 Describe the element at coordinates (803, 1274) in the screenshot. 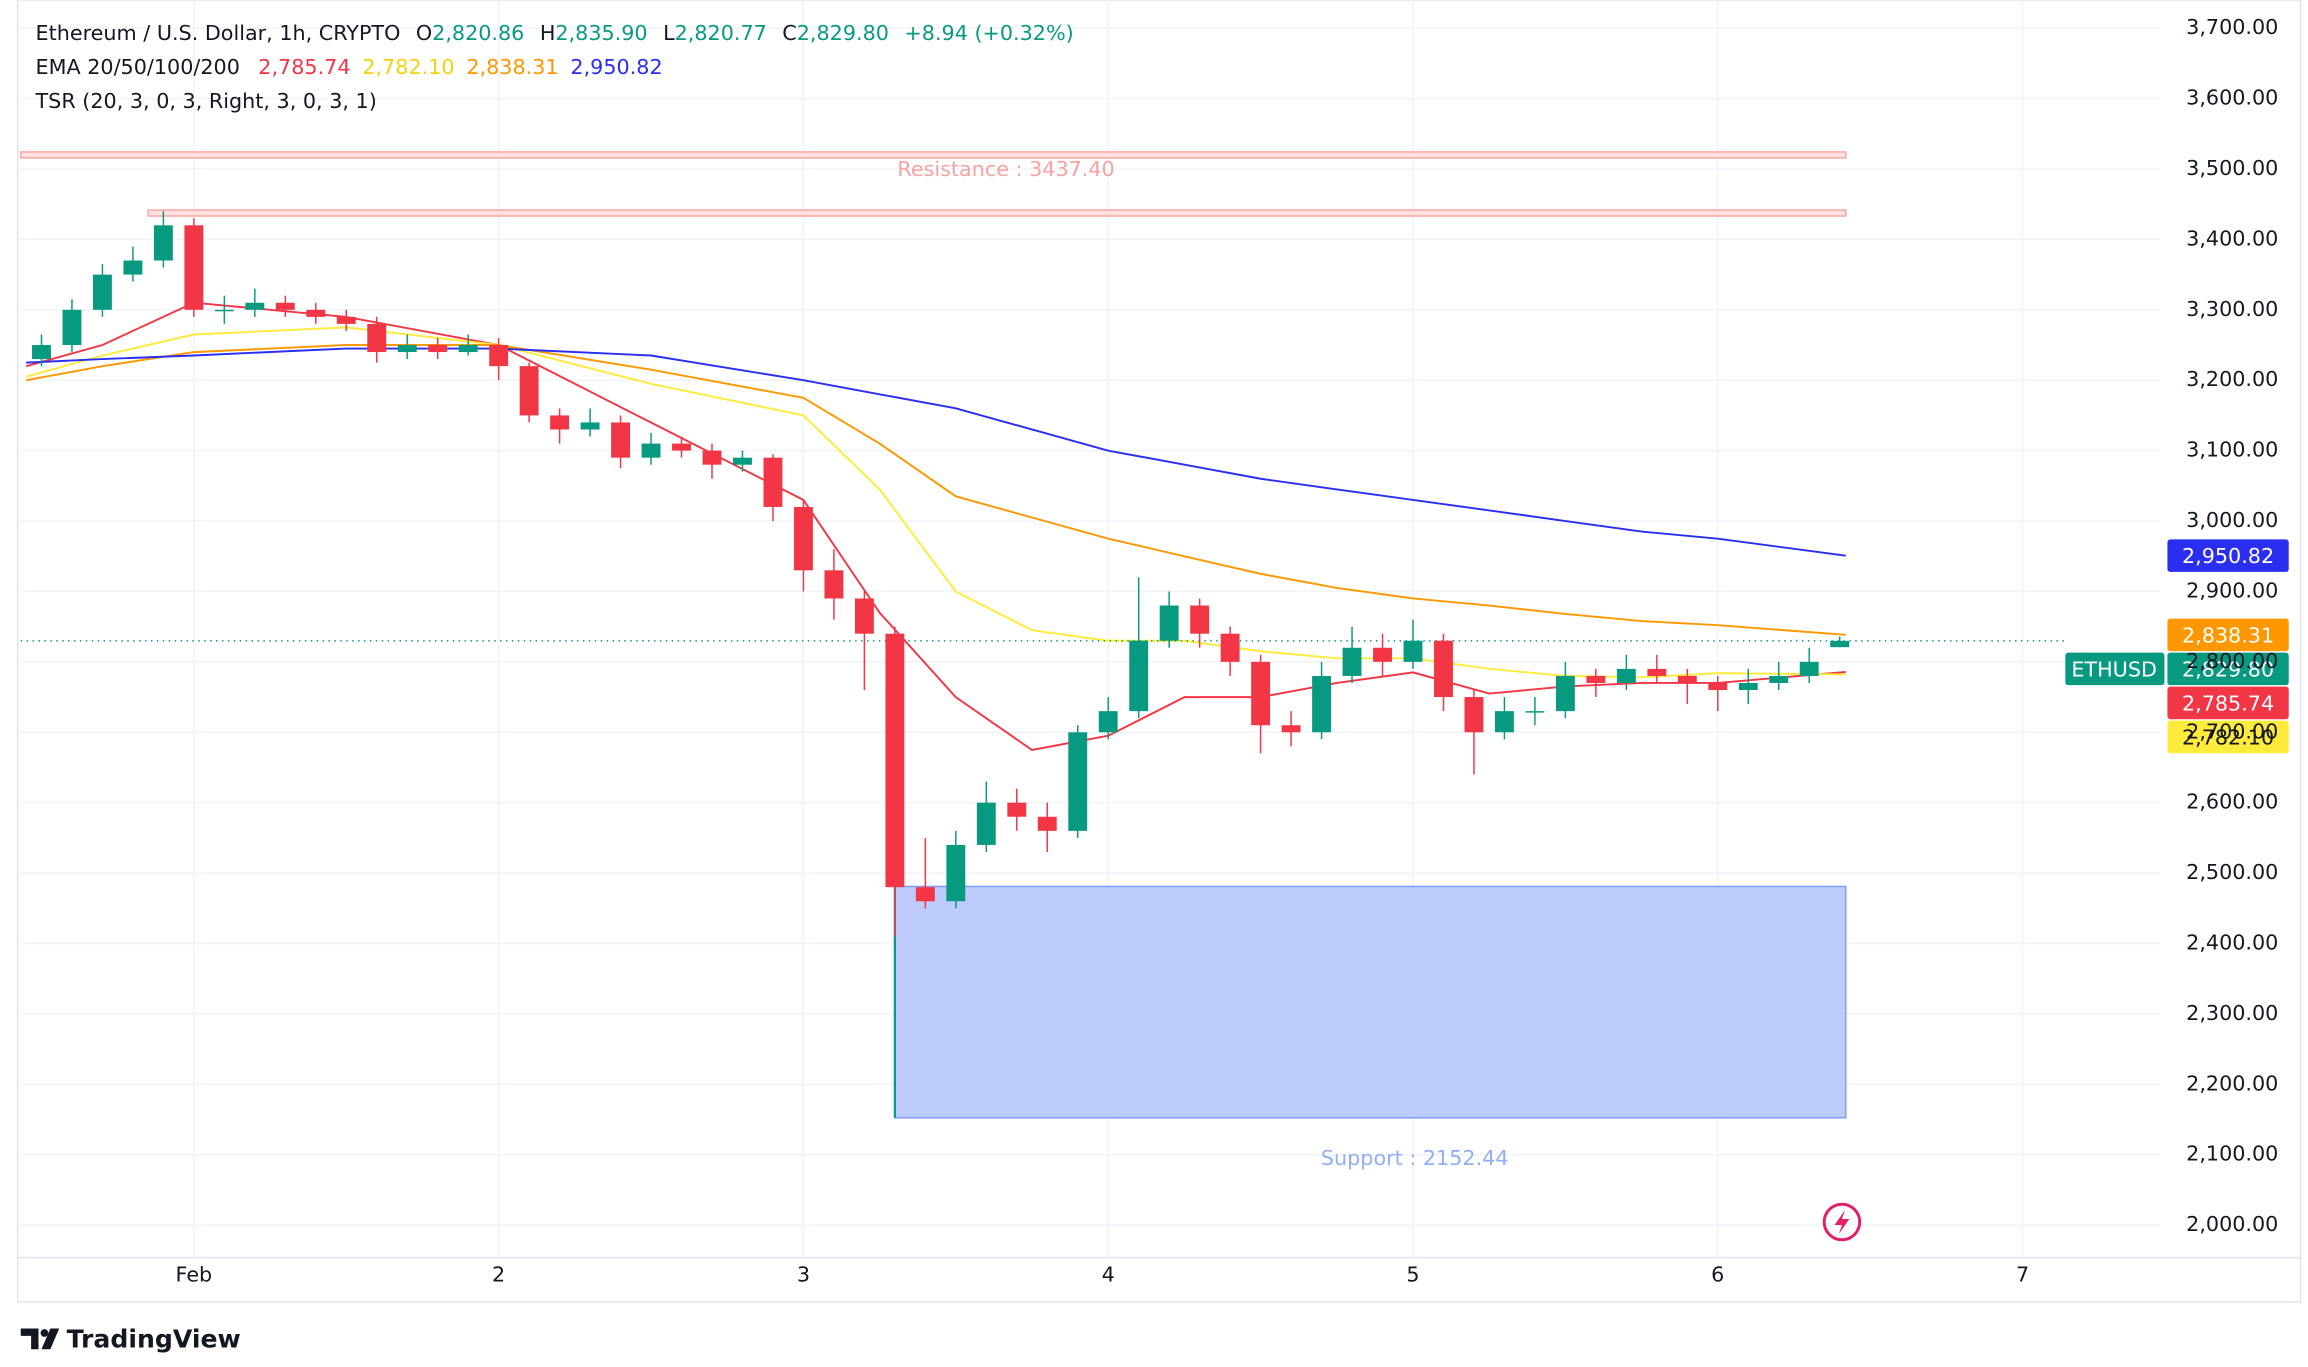

I see `x-tick-label: 3` at that location.